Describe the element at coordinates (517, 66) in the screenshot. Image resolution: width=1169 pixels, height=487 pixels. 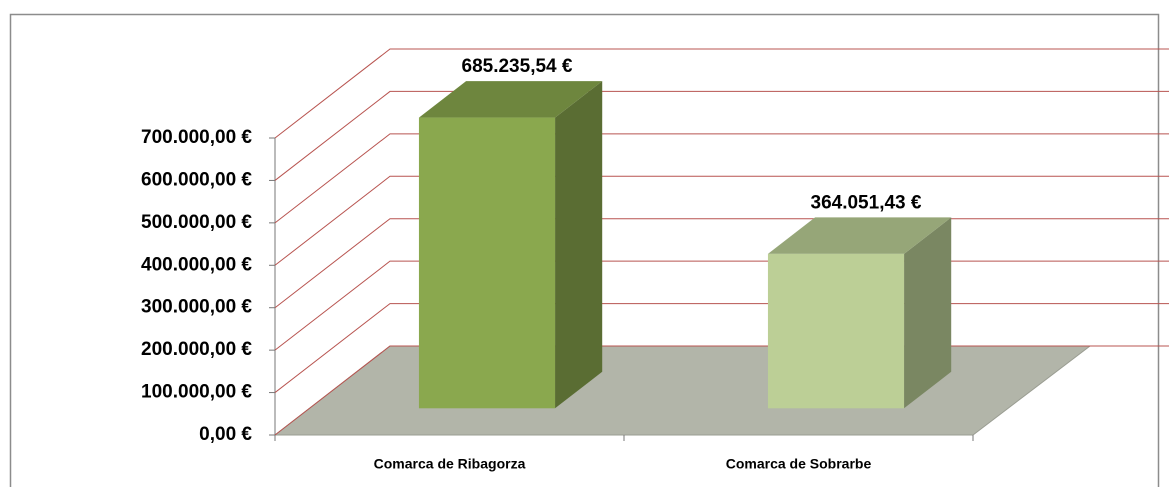
I see `value-label: 685.235,54 €` at that location.